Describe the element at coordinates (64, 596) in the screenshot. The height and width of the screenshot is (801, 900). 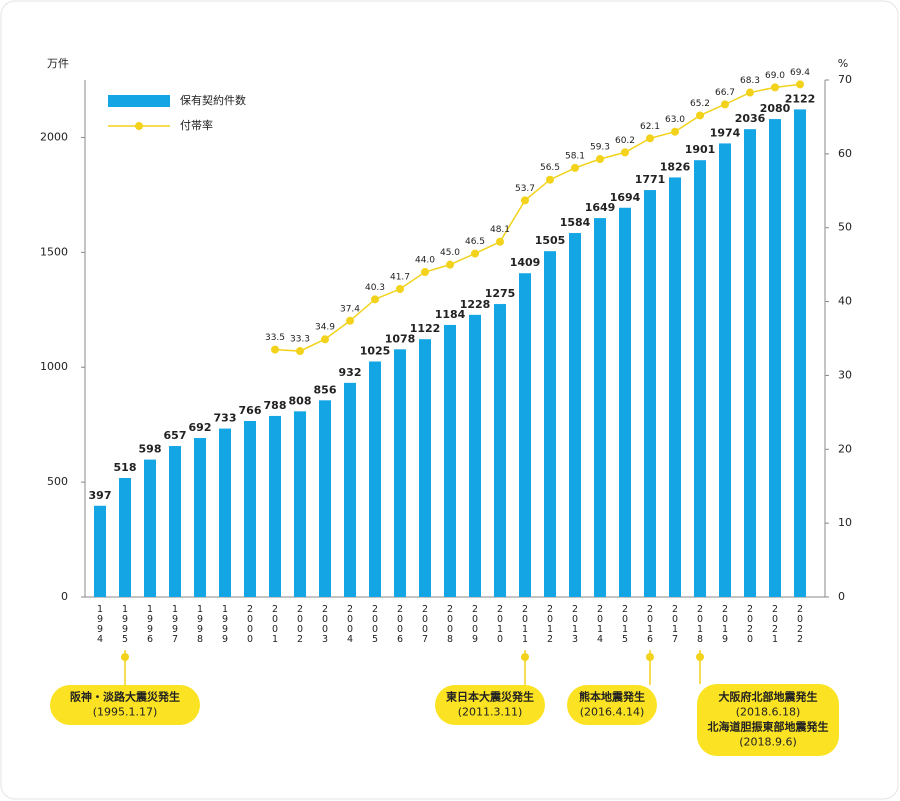
I see `y-tick-label: 0` at that location.